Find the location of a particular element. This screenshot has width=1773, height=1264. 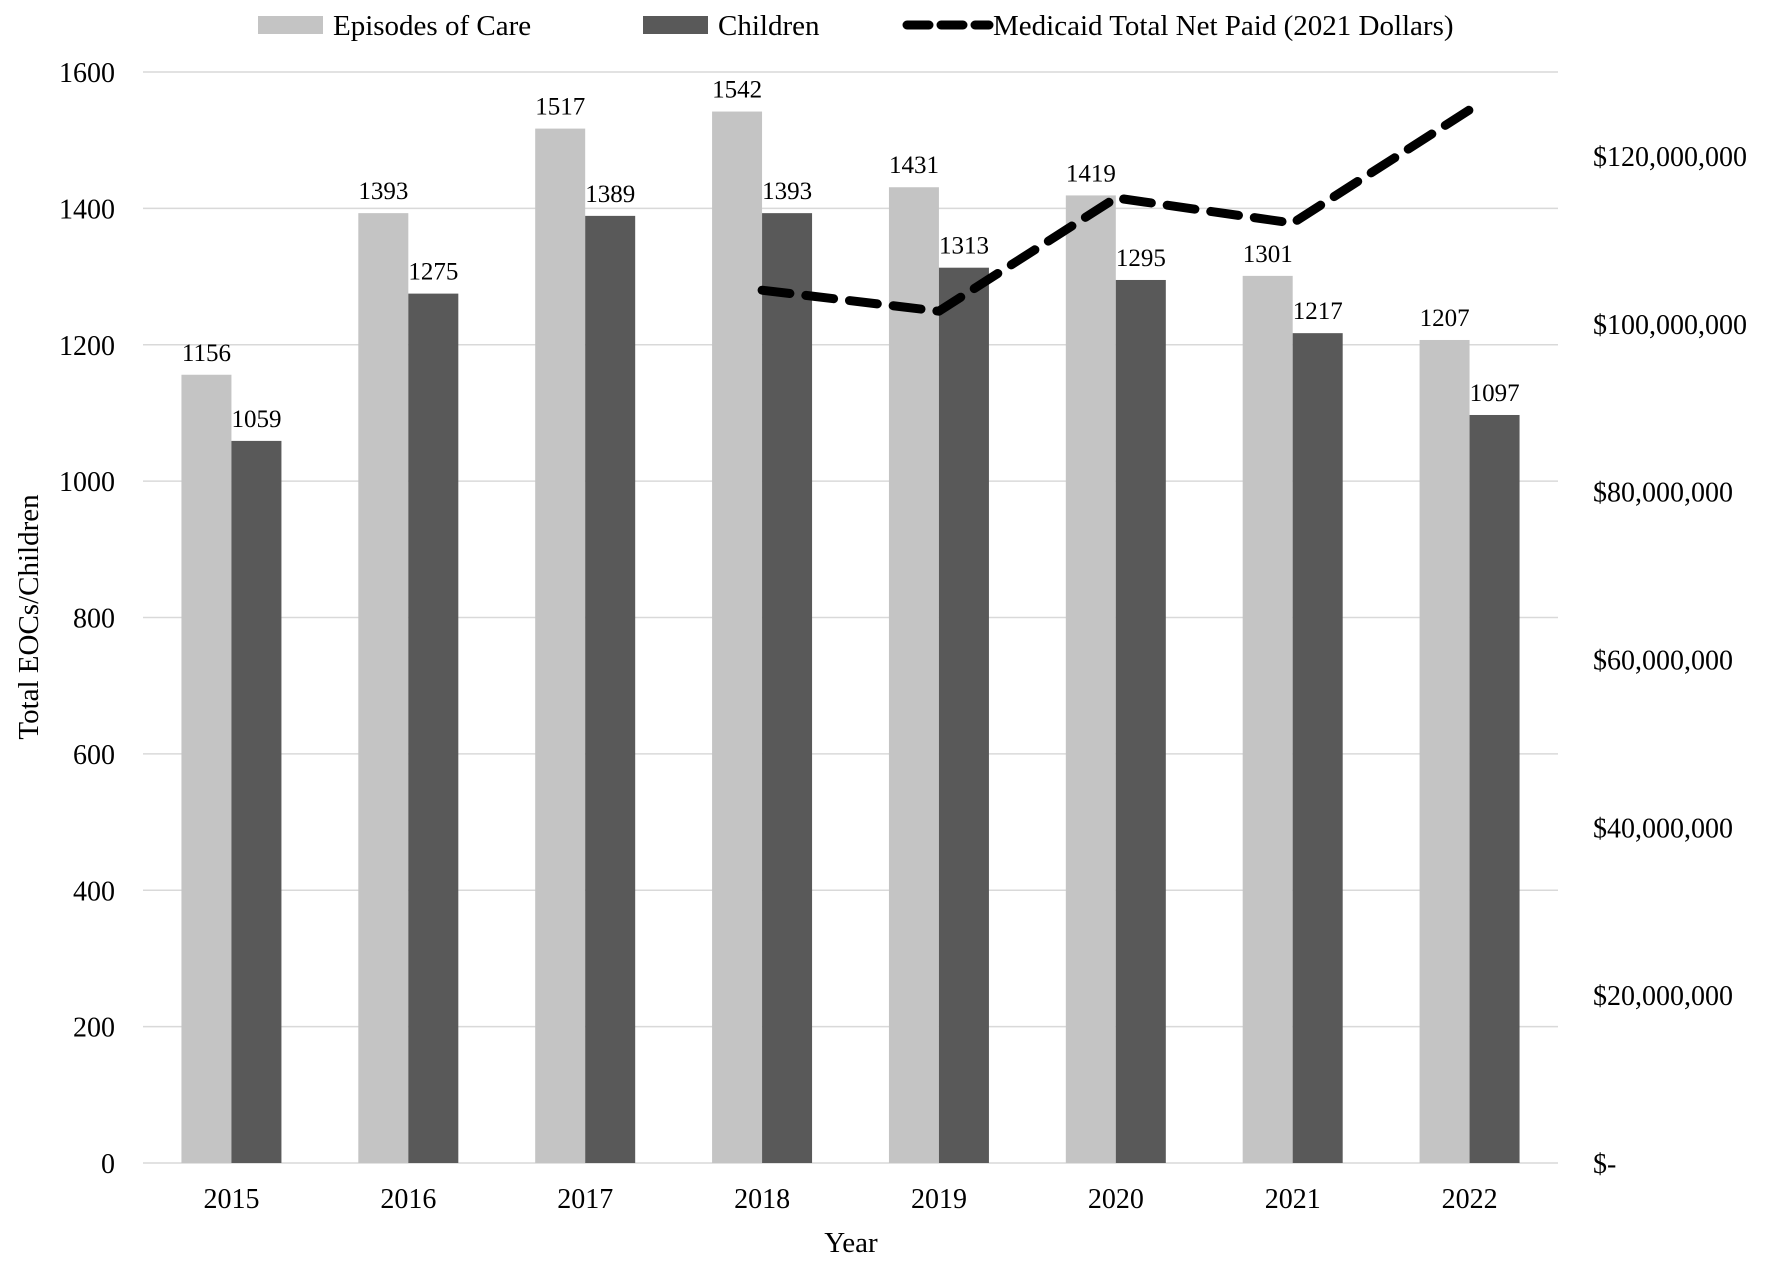

y2-tick-label: $20,000,000 is located at coordinates (1663, 996).